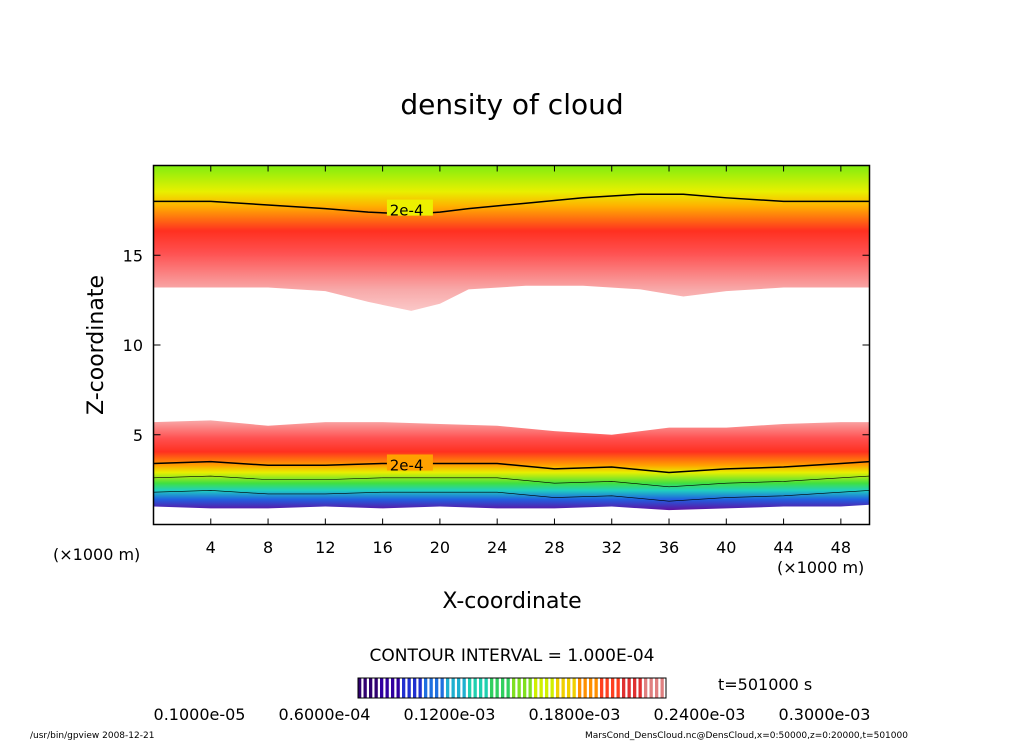 This screenshot has height=741, width=1024. I want to click on y-unit-label: (×1000 m), so click(96, 554).